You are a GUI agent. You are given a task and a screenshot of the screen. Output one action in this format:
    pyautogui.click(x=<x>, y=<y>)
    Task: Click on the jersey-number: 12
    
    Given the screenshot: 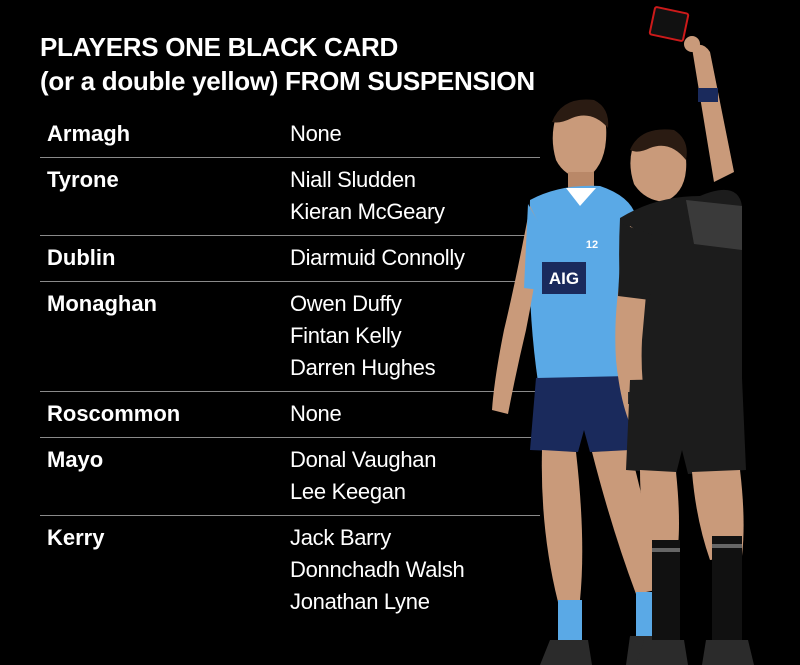 What is the action you would take?
    pyautogui.click(x=592, y=245)
    